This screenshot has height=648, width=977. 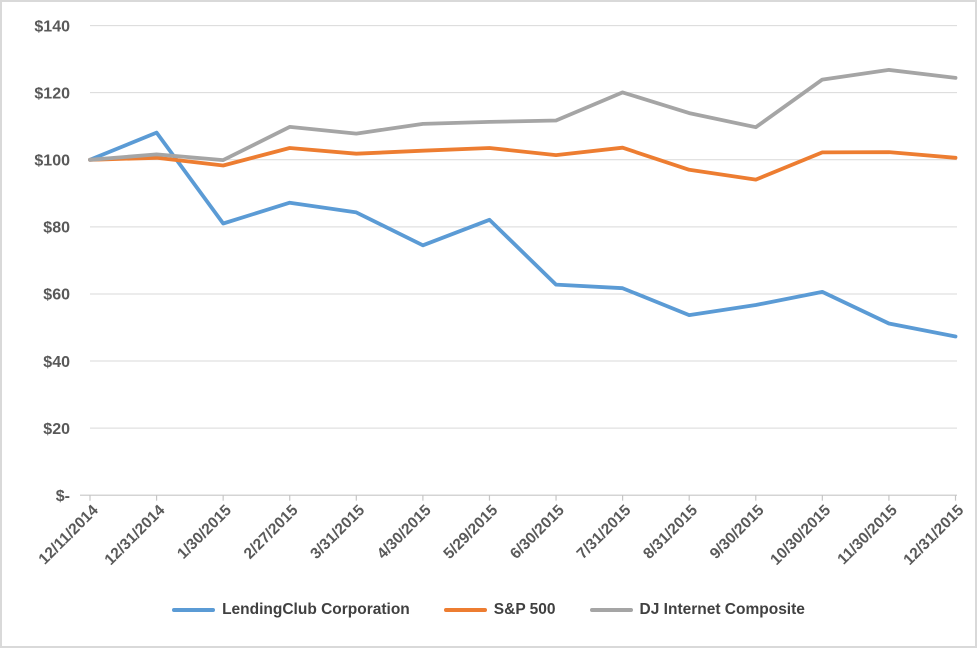 What do you see at coordinates (56, 429) in the screenshot?
I see `y-tick-label: $20` at bounding box center [56, 429].